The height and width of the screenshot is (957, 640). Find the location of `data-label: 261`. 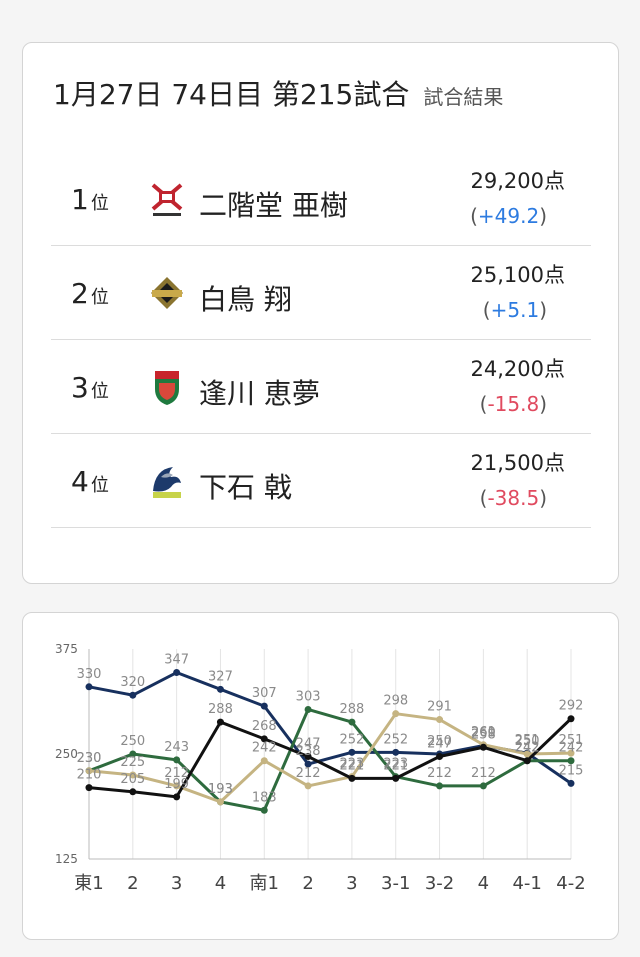

data-label: 261 is located at coordinates (483, 732).